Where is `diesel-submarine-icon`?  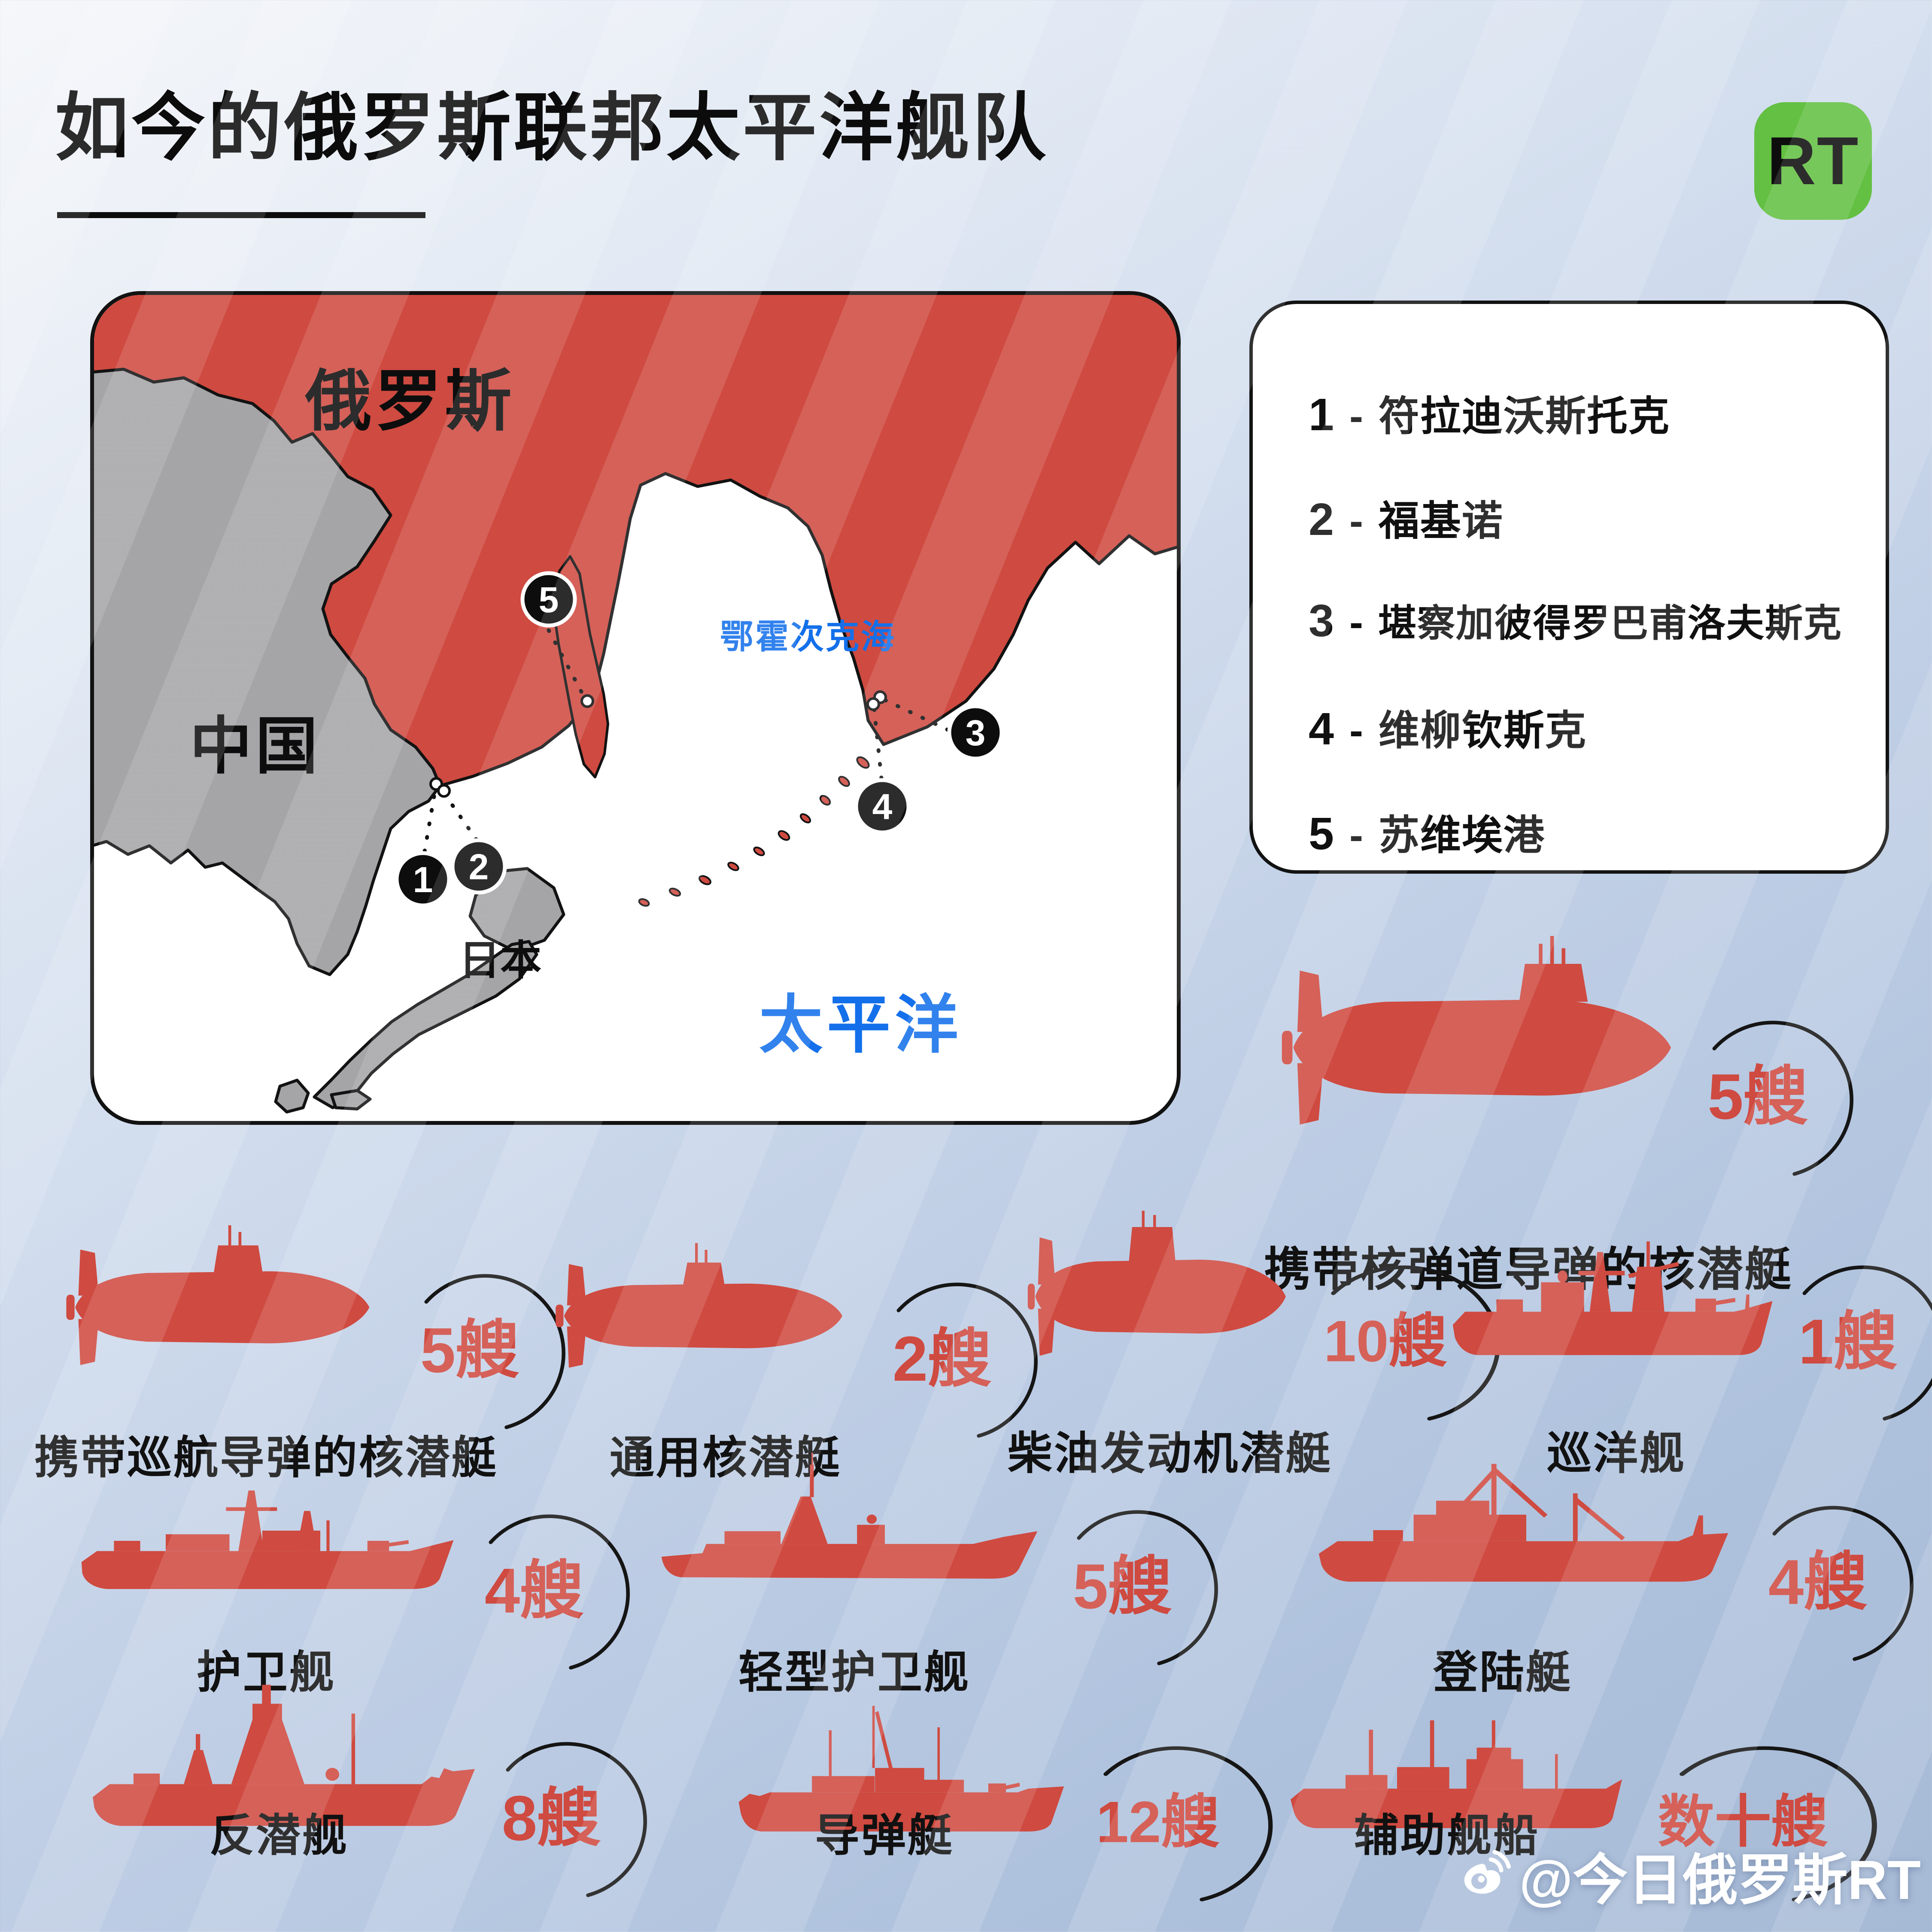
diesel-submarine-icon is located at coordinates (1156, 1283).